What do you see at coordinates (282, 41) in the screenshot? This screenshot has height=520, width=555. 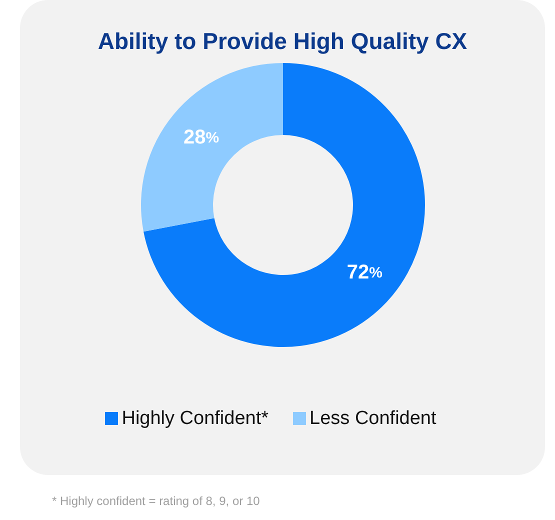 I see `chart-title: Ability to Provide High Quality CX` at bounding box center [282, 41].